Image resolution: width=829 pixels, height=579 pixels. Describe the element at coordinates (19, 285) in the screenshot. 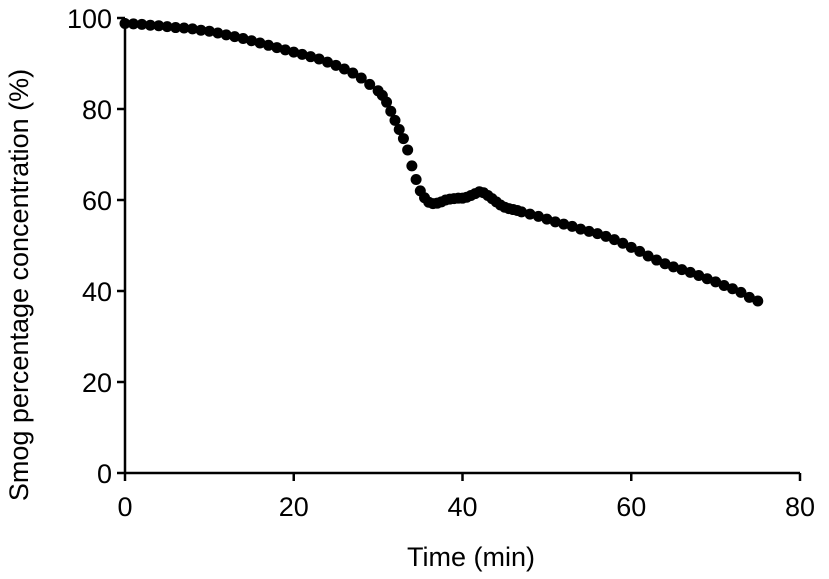

I see `y-axis-label: Smog percentage concentration (%)` at that location.